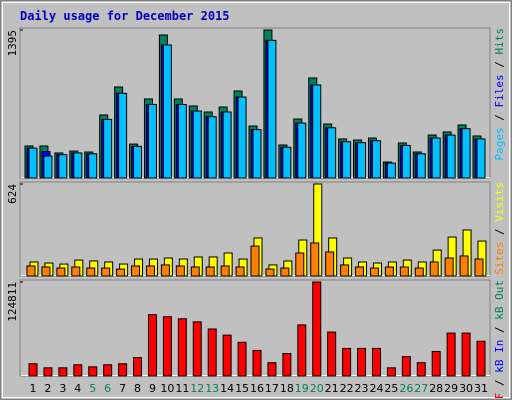 The image size is (512, 400). Describe the element at coordinates (421, 388) in the screenshot. I see `x-tick-label: 27` at that location.